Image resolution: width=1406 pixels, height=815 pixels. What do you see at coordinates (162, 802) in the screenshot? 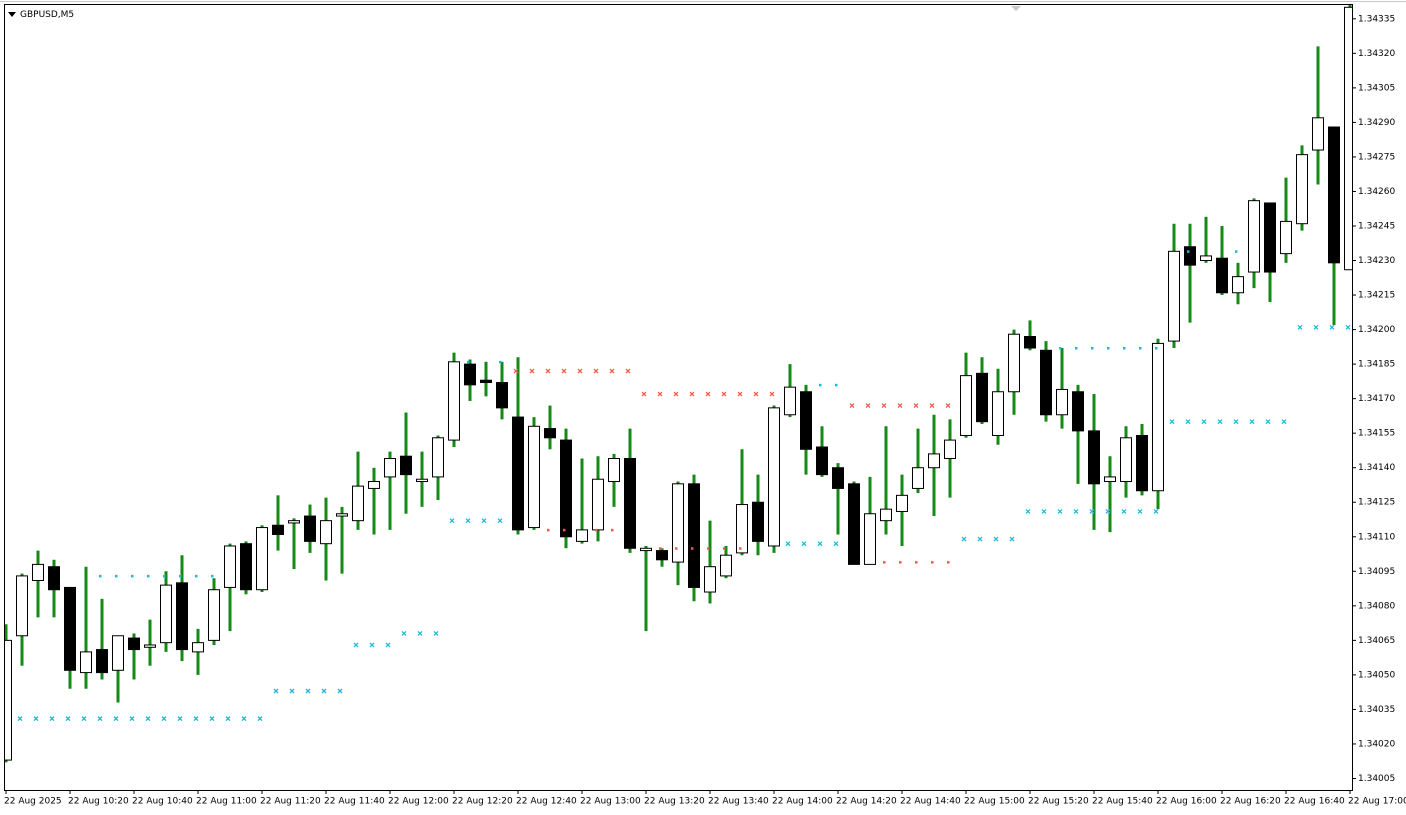
I see `x-tick-label: 22 Aug 10:40` at bounding box center [162, 802].